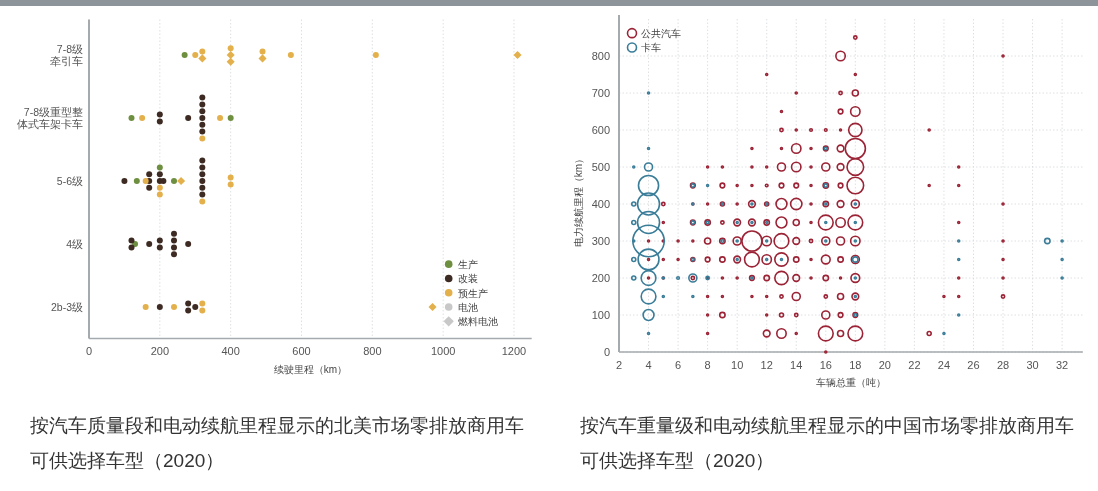  I want to click on x-tick-label: 8, so click(707, 365).